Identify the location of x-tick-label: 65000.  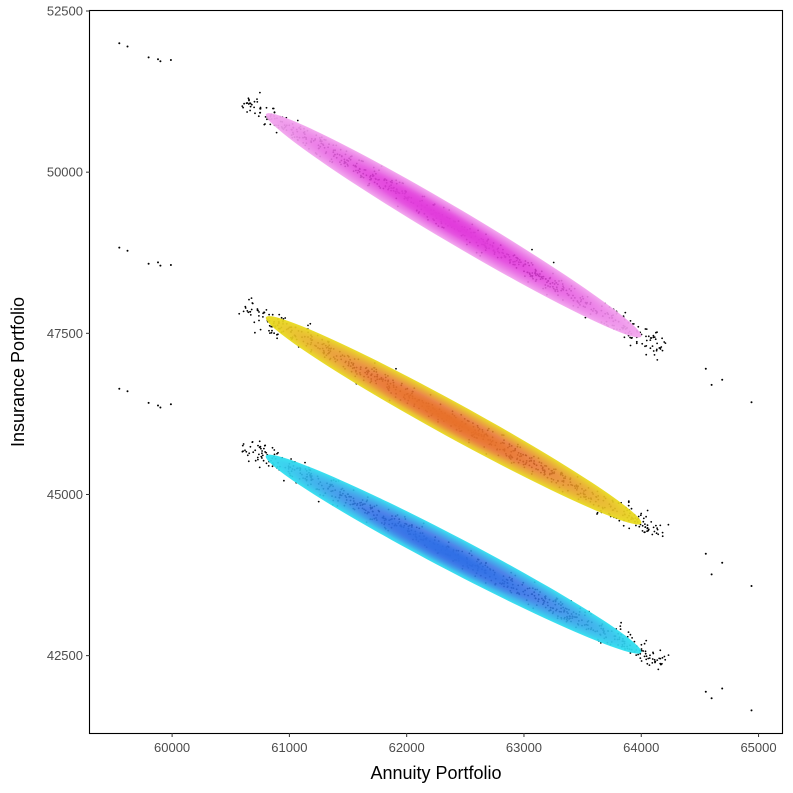
(758, 747).